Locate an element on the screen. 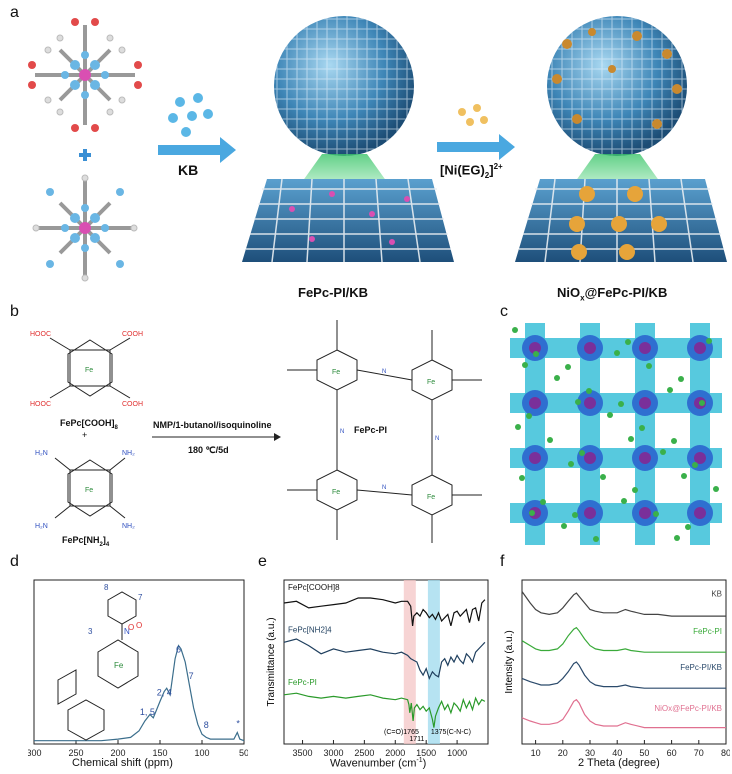 This screenshot has height=774, width=732. chart-e-x-title-sup: -1 is located at coordinates (419, 760).